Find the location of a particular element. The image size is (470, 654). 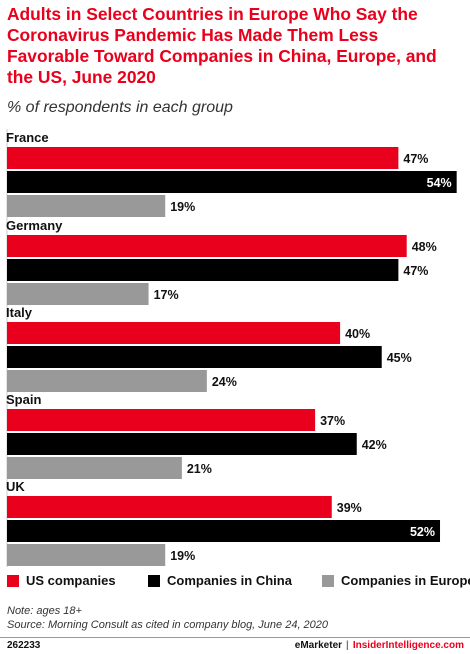

data-label-germany-europe: 17% is located at coordinates (166, 295).